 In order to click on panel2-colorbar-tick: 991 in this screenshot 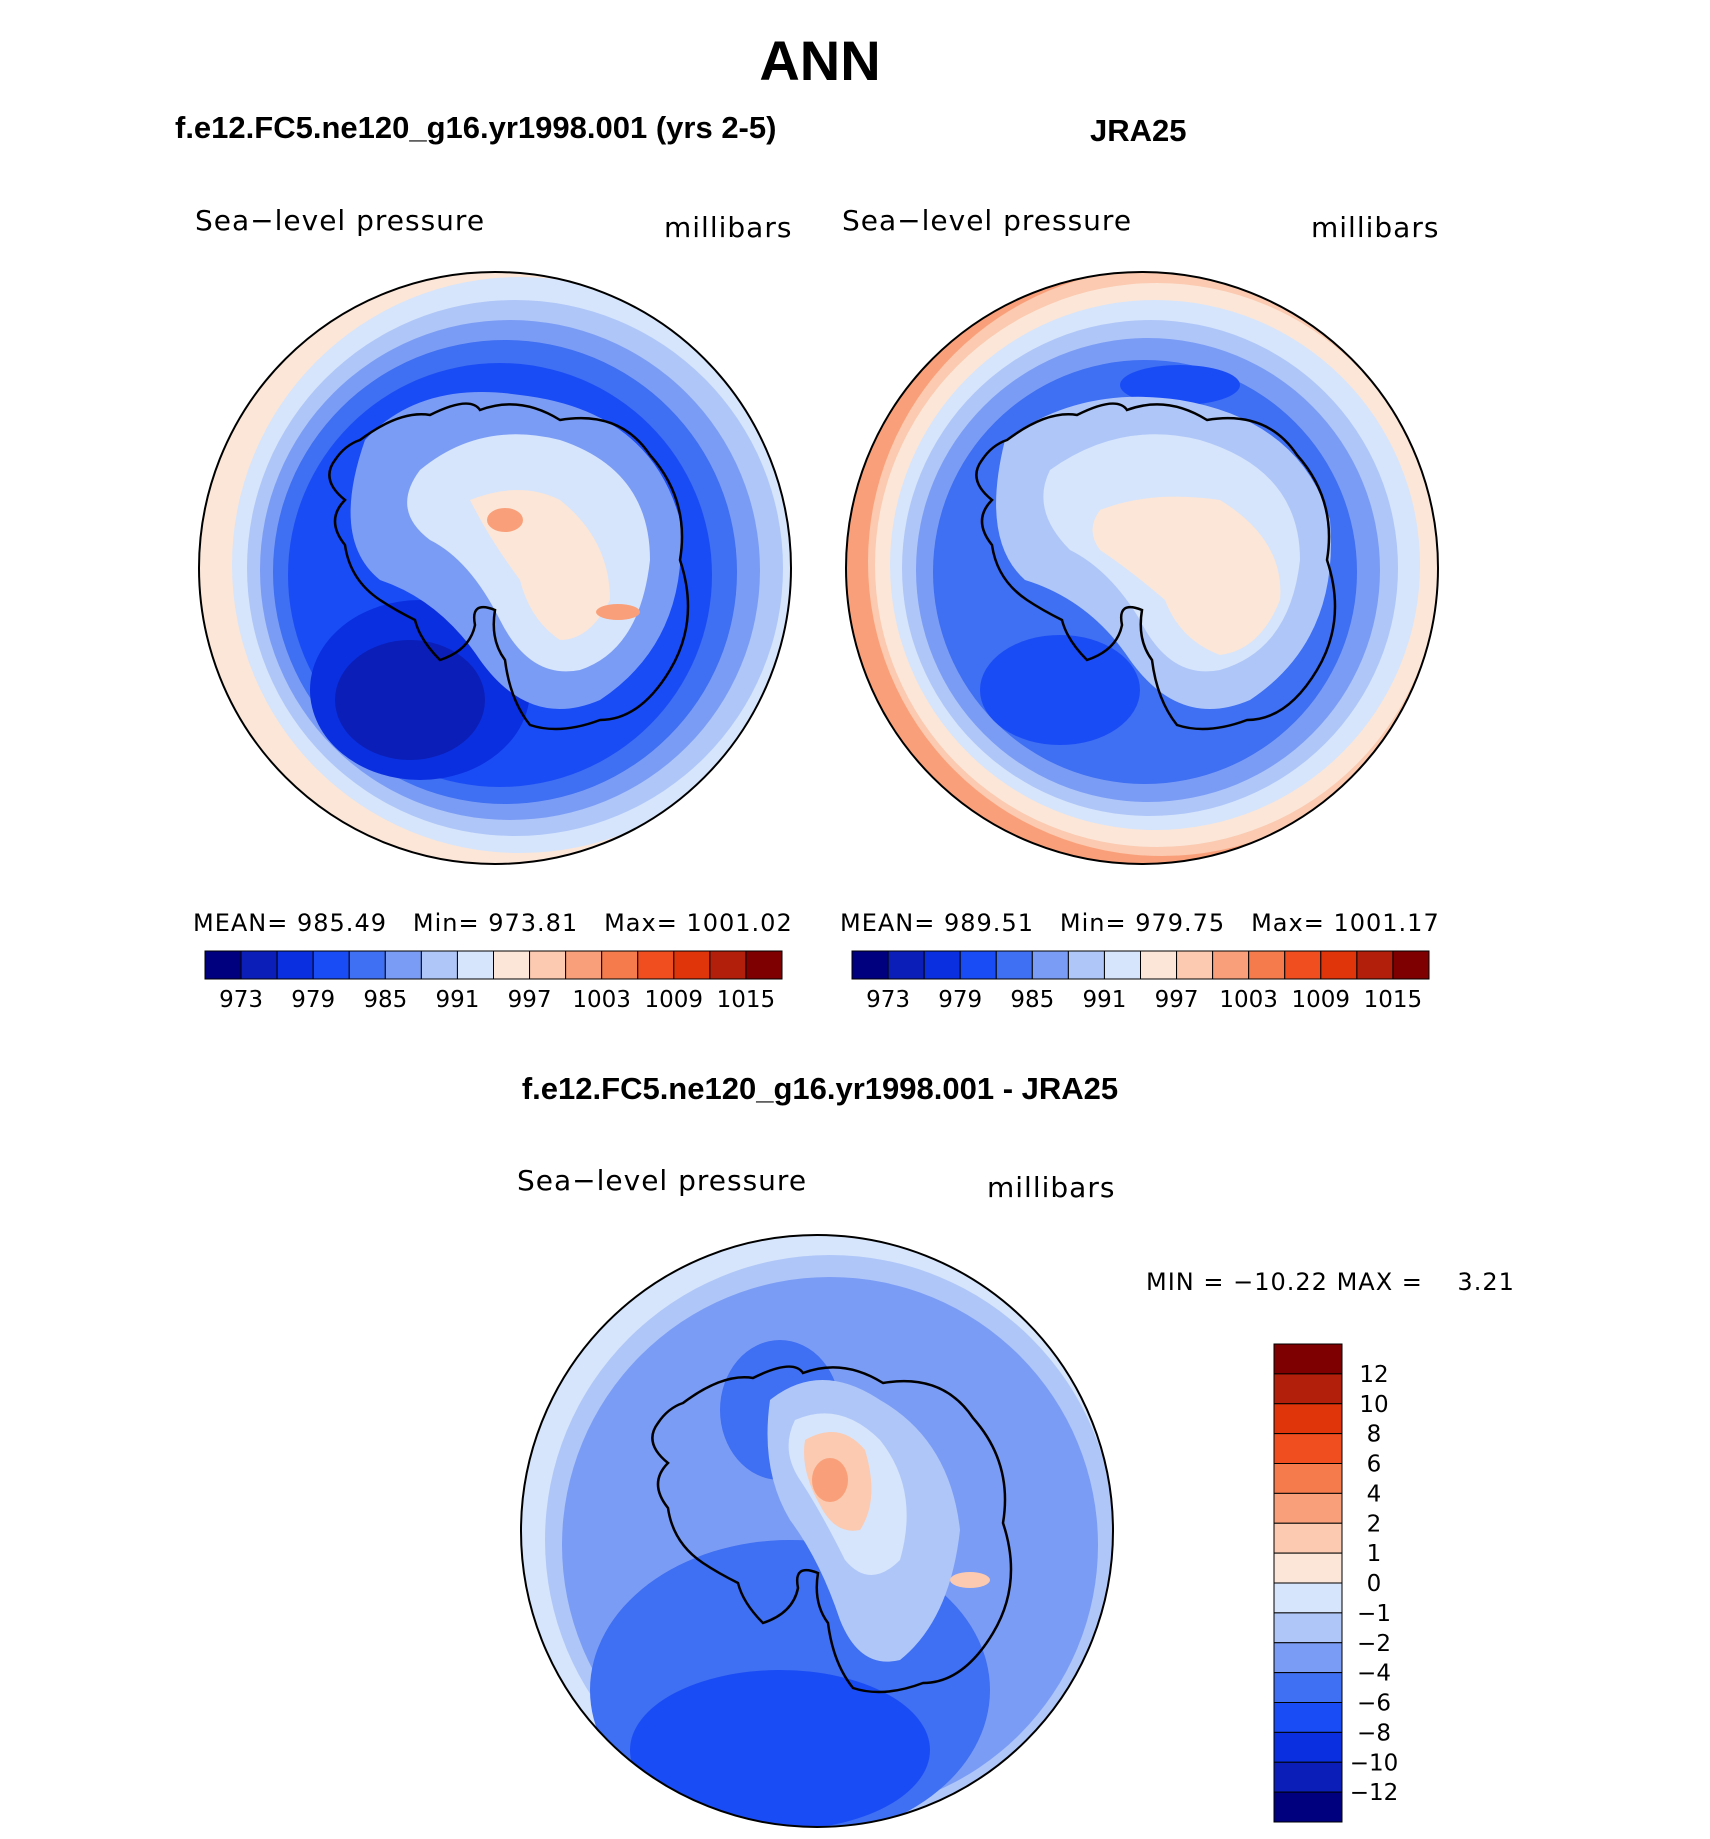, I will do `click(1104, 1000)`.